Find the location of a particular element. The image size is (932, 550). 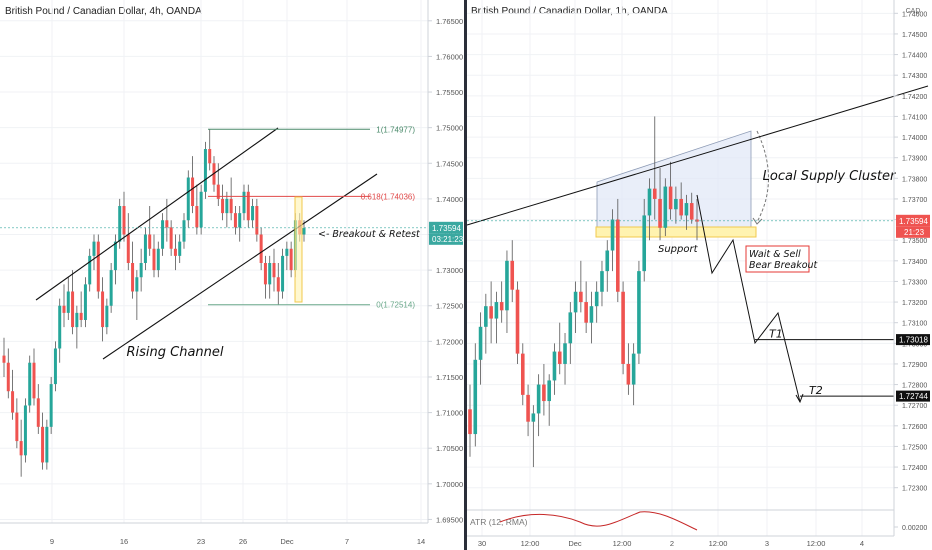

breakout-retest-label: <- Breakout & Retest is located at coordinates (369, 234).